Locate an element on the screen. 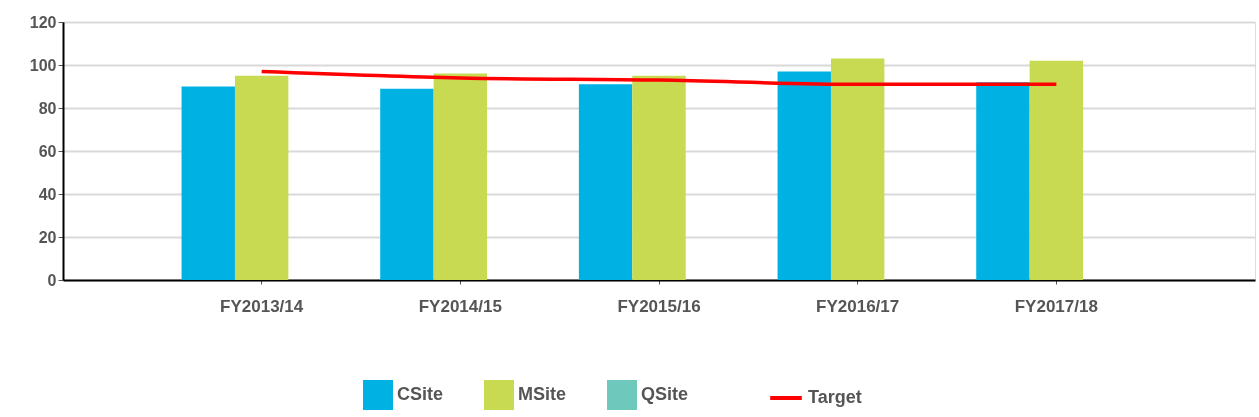 The image size is (1259, 417). line-series is located at coordinates (659, 78).